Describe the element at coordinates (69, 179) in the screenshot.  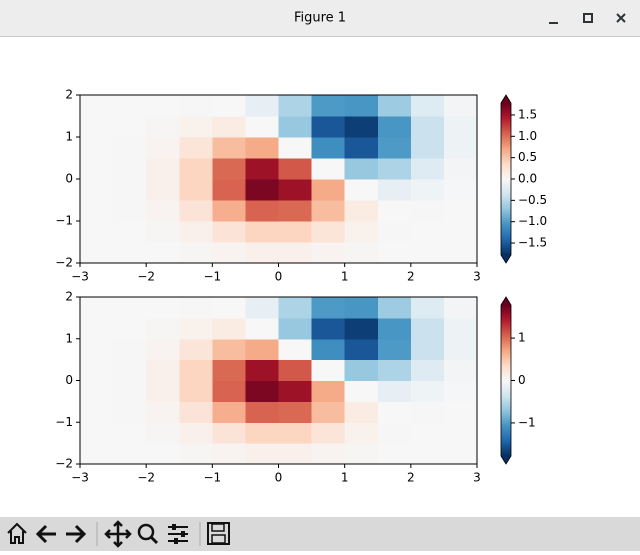
I see `y-tick-label: 0` at that location.